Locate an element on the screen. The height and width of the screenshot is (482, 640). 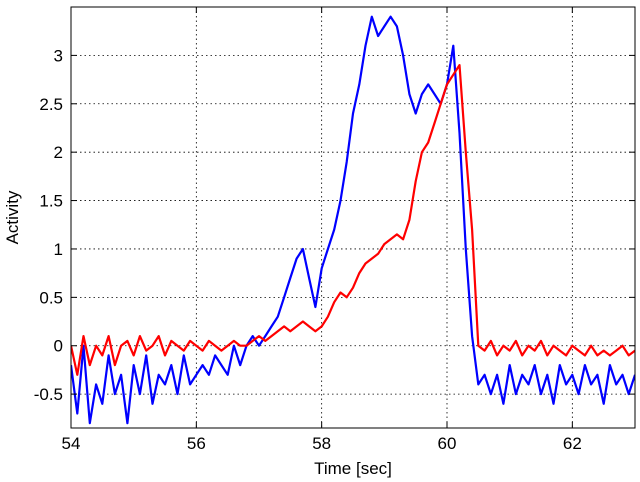
x-tick-label: 54 is located at coordinates (71, 443).